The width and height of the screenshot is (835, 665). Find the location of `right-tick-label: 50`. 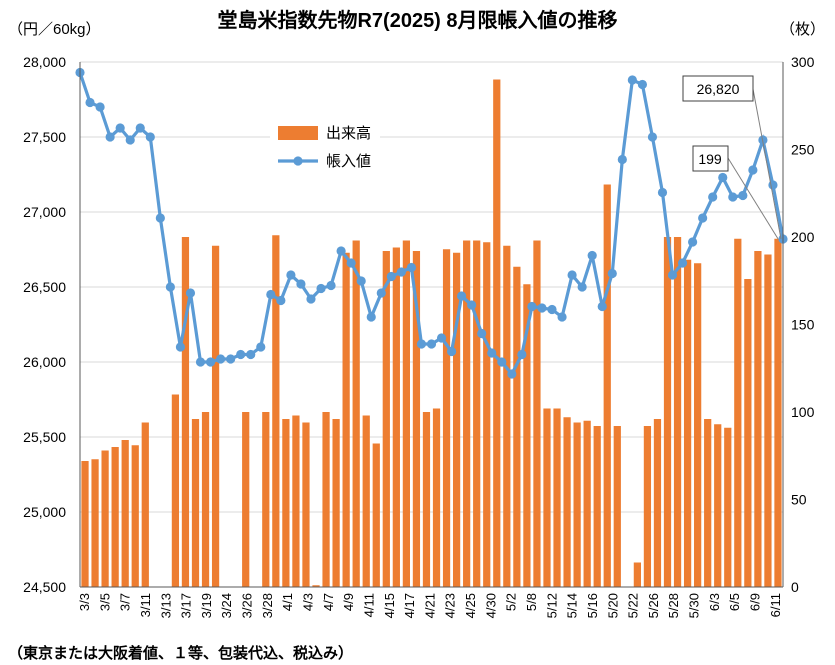

right-tick-label: 50 is located at coordinates (799, 500).